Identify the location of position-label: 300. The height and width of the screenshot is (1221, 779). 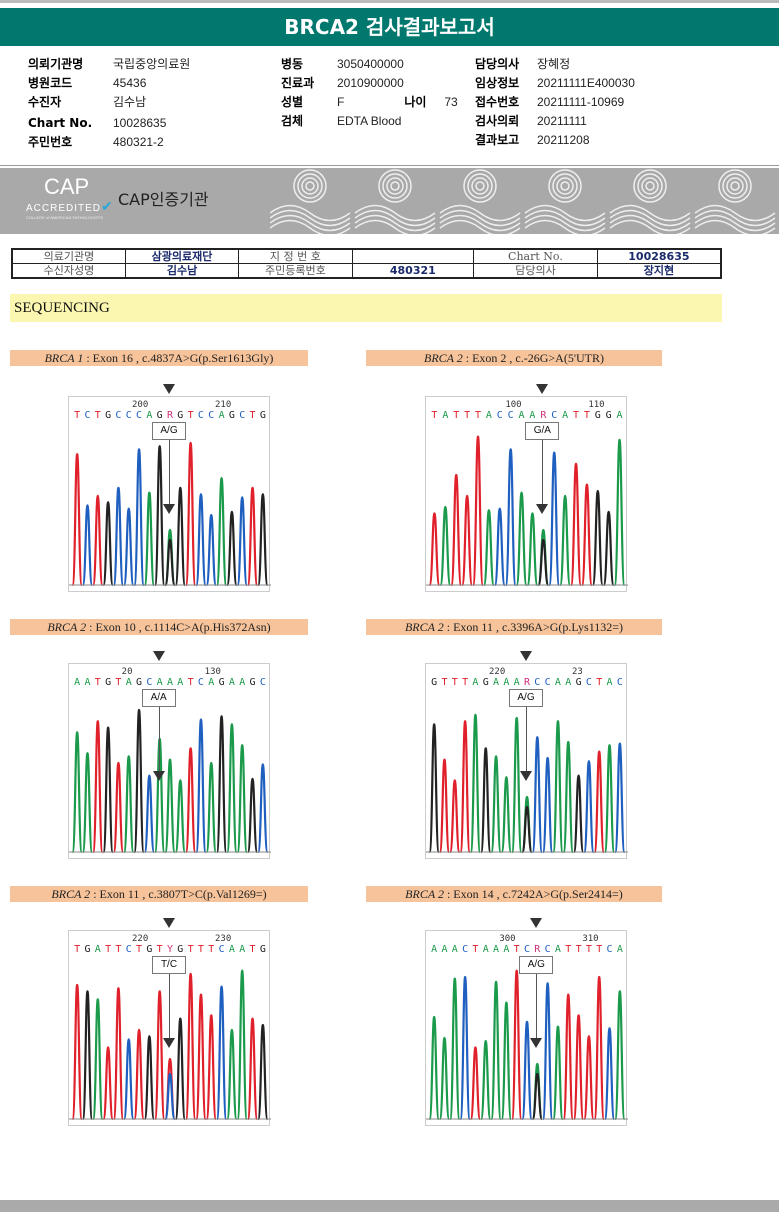
(507, 939).